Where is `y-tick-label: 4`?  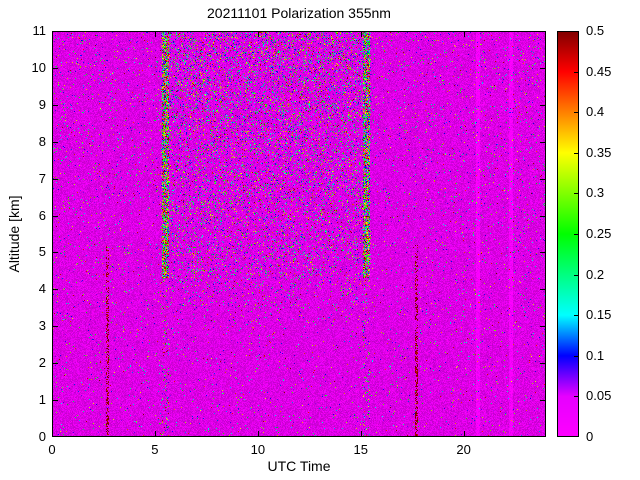 y-tick-label: 4 is located at coordinates (42, 289).